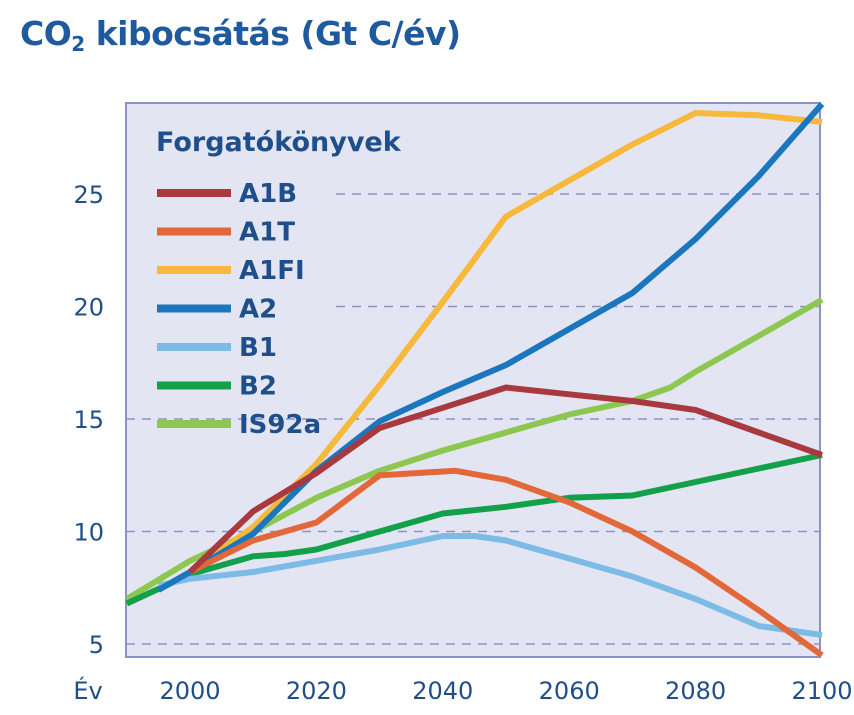 This screenshot has width=854, height=715. I want to click on series-line-b1, so click(490, 585).